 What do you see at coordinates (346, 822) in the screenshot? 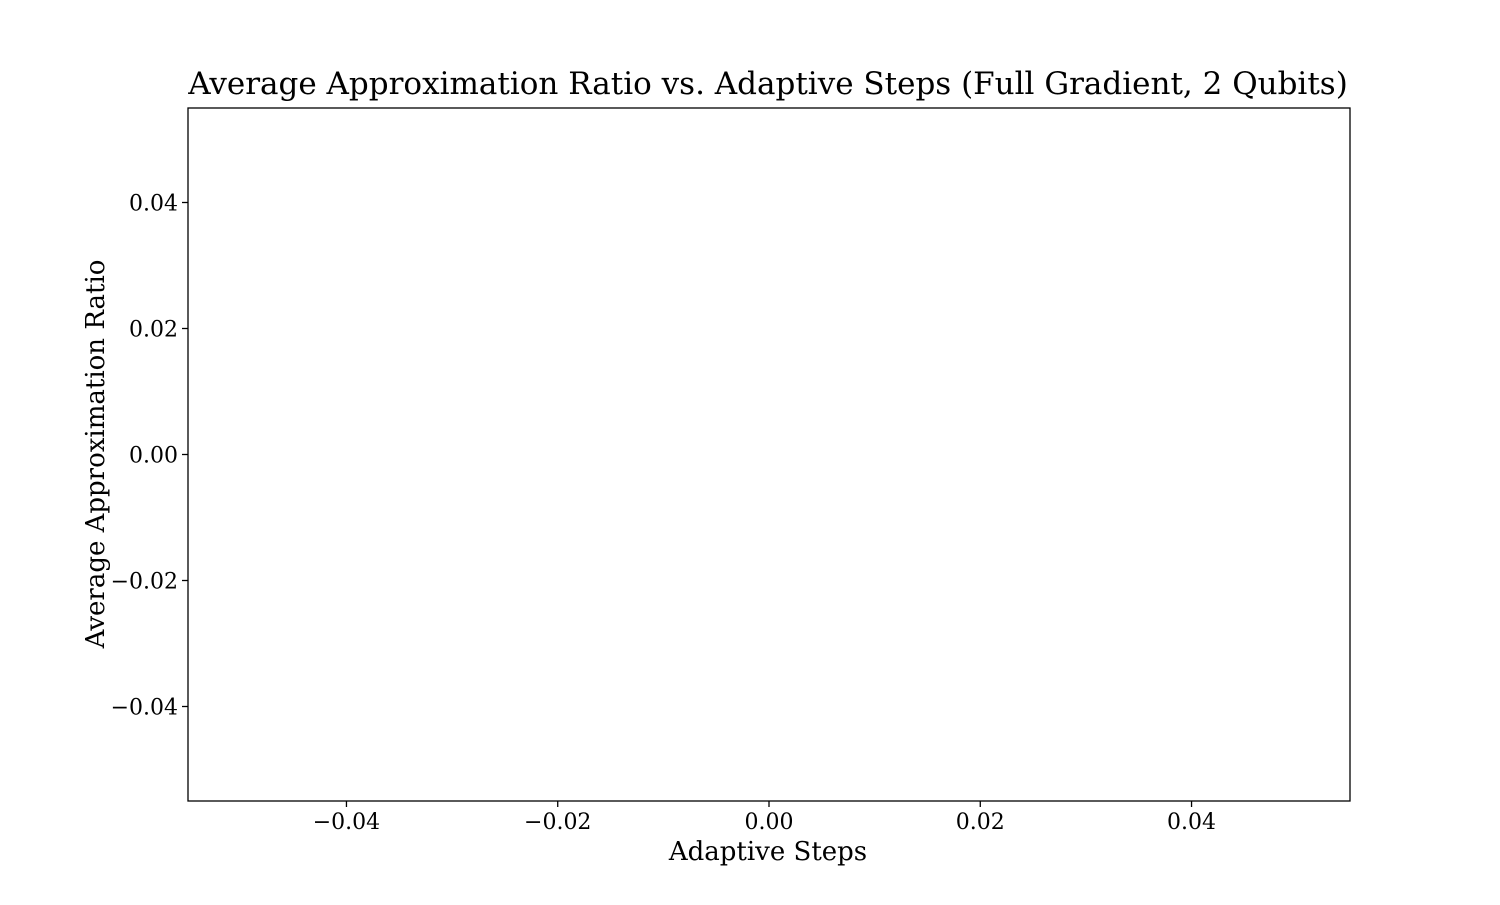
I see `x-tick-label: −0.04` at bounding box center [346, 822].